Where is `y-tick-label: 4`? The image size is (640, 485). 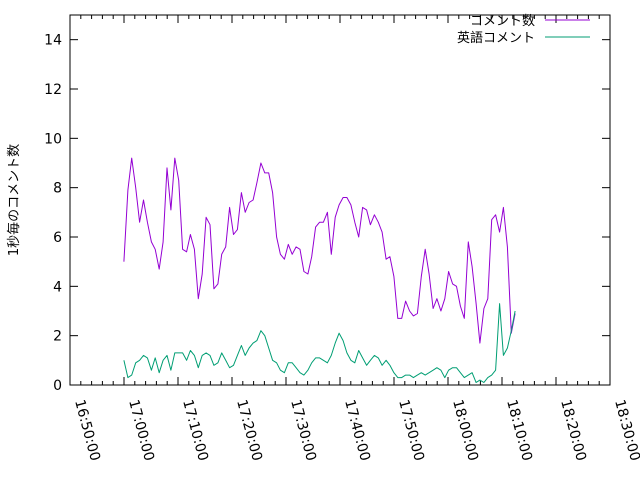 y-tick-label: 4 is located at coordinates (57, 287).